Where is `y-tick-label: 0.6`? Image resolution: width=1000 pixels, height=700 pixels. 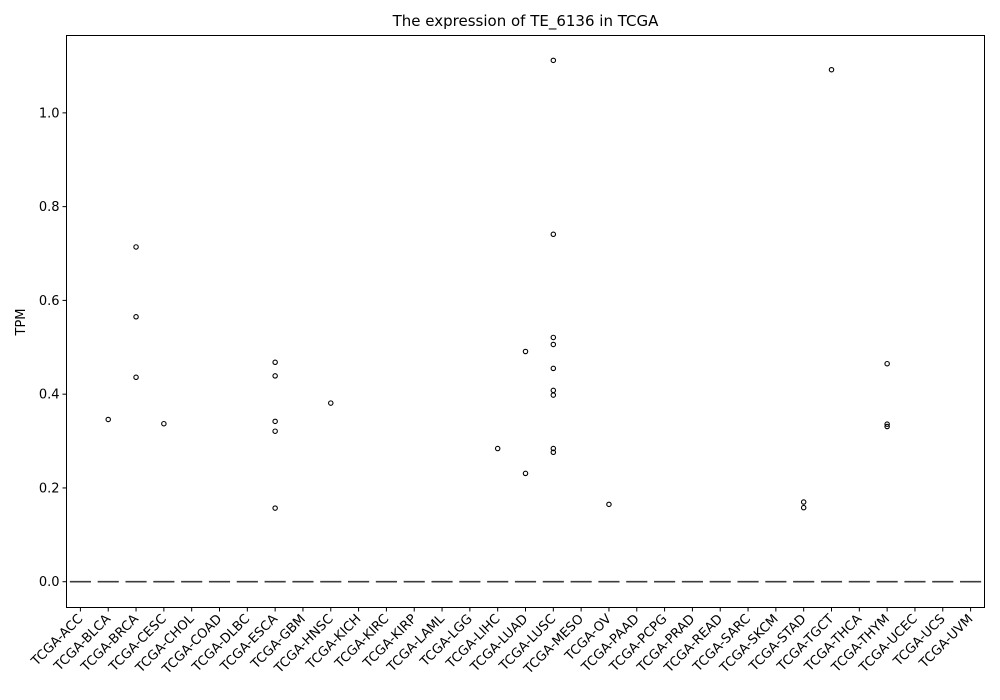
y-tick-label: 0.6 is located at coordinates (49, 301).